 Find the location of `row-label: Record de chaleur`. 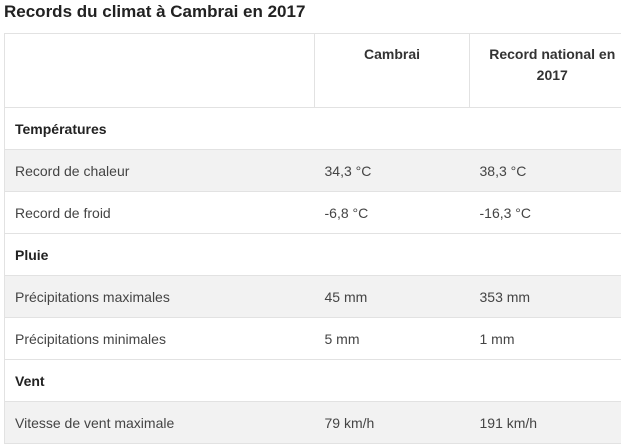

row-label: Record de chaleur is located at coordinates (160, 171).